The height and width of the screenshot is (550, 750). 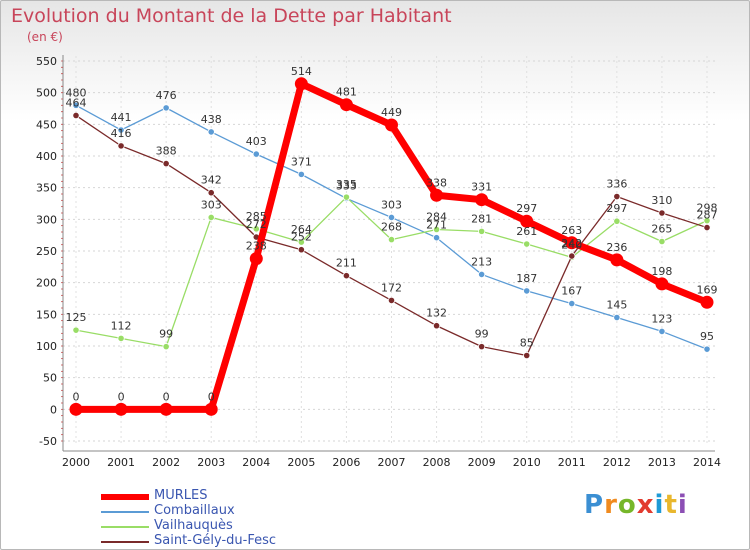 I want to click on data-label: 284, so click(x=436, y=216).